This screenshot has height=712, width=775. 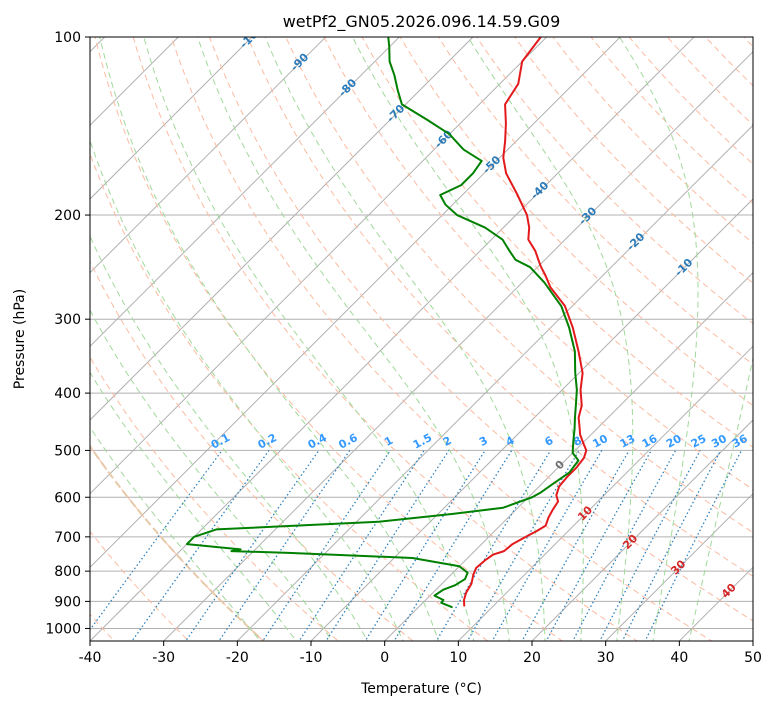 What do you see at coordinates (67, 38) in the screenshot?
I see `y-tick-label: 100` at bounding box center [67, 38].